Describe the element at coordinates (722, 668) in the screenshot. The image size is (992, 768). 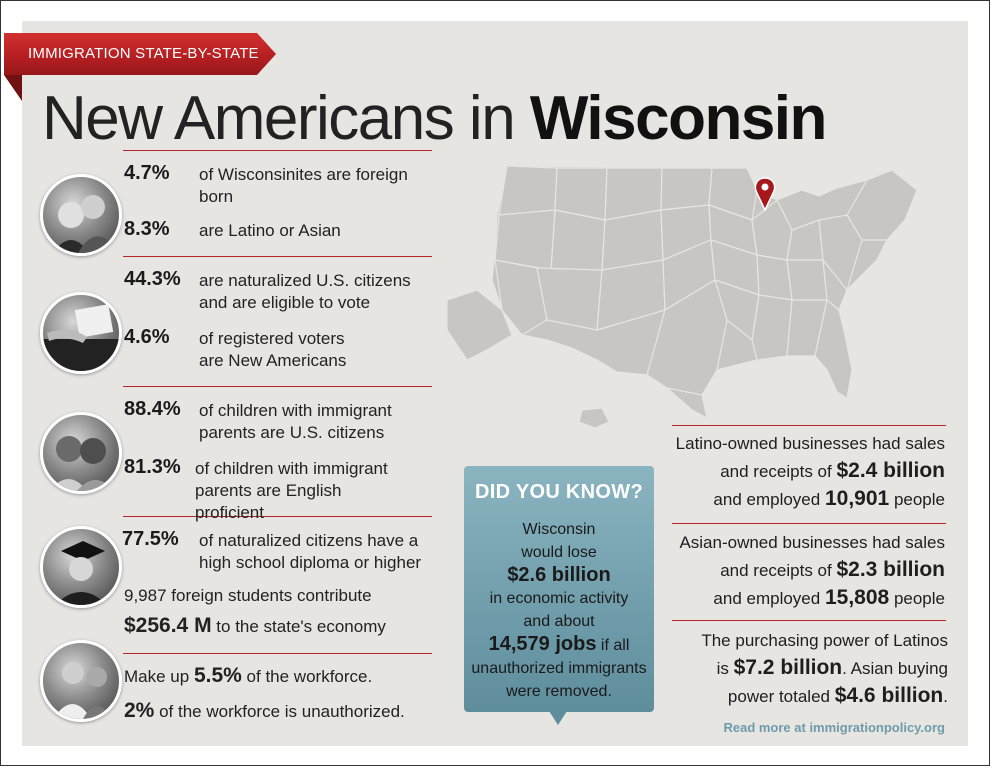
I see `purchasing-line2-text: is` at that location.